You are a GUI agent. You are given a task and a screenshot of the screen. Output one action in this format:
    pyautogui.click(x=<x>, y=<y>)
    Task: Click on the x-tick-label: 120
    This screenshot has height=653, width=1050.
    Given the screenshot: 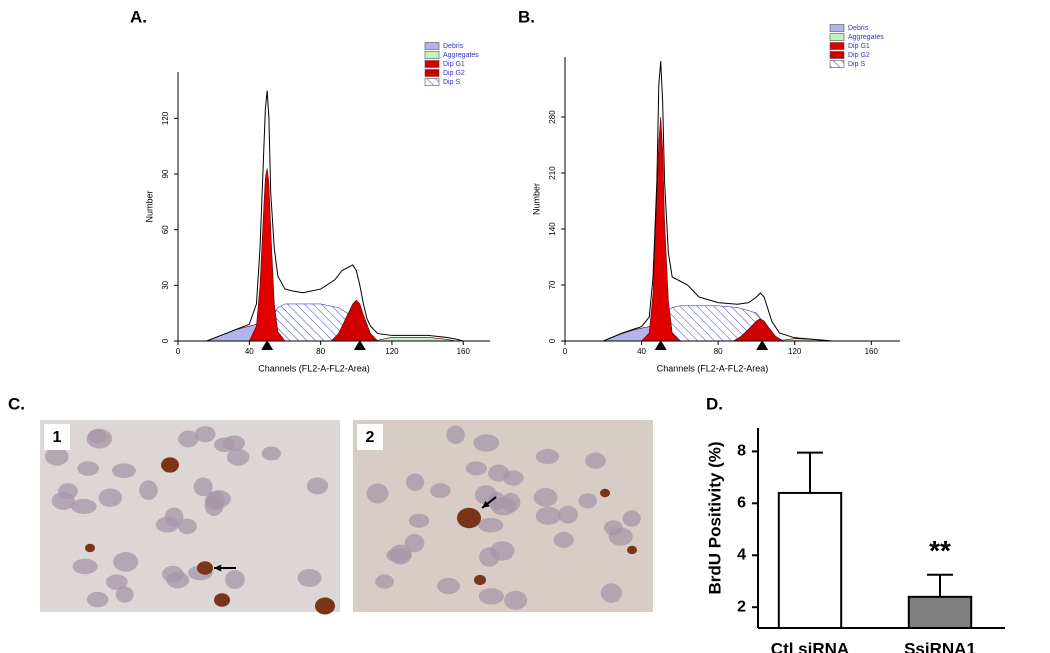 What is the action you would take?
    pyautogui.click(x=392, y=351)
    